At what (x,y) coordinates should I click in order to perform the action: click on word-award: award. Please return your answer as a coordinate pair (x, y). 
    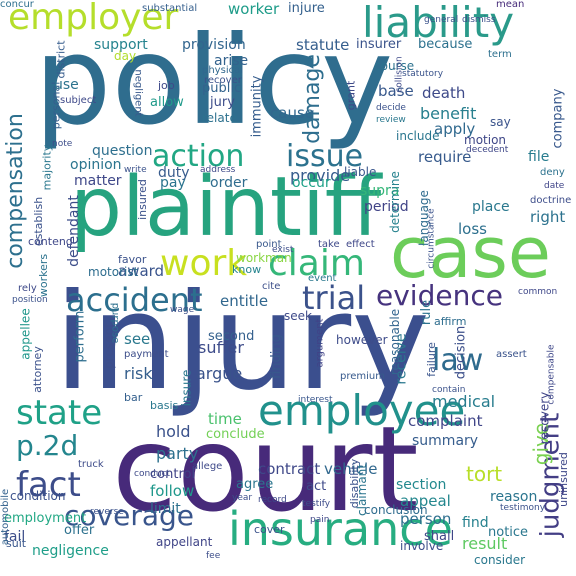
    Looking at the image, I should click on (141, 271).